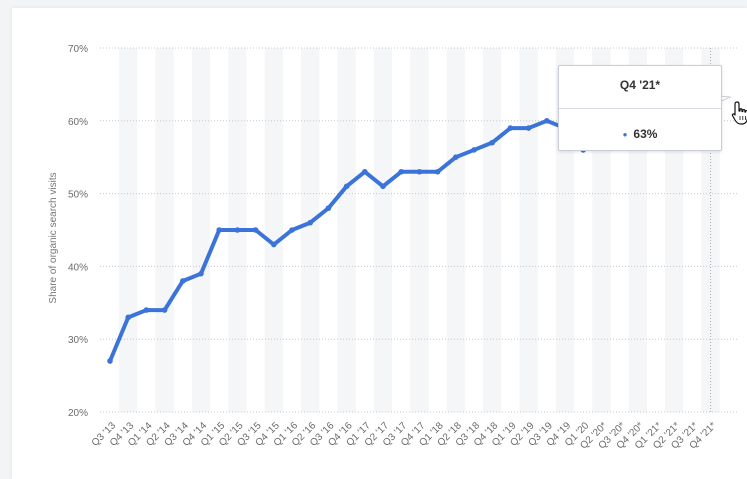 Image resolution: width=747 pixels, height=479 pixels. Describe the element at coordinates (640, 87) in the screenshot. I see `tooltip-title: Q4 '21*` at that location.